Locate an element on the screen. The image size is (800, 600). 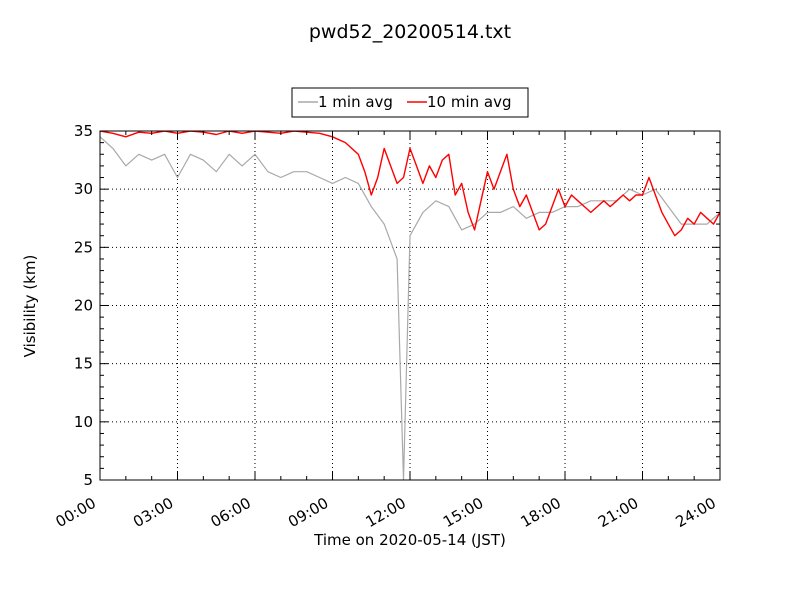
x-tick-label: 03:00 is located at coordinates (153, 512).